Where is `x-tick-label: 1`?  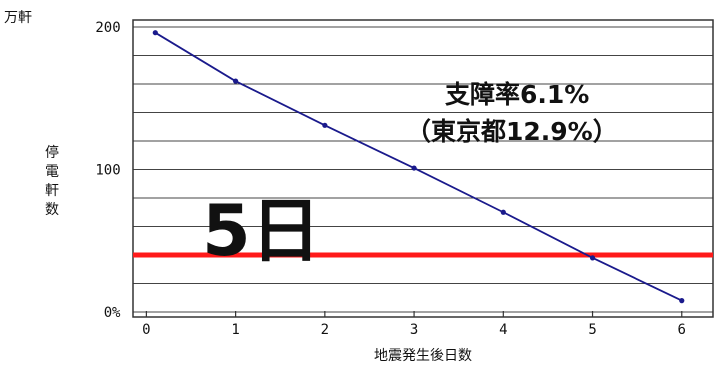
x-tick-label: 1 is located at coordinates (235, 330).